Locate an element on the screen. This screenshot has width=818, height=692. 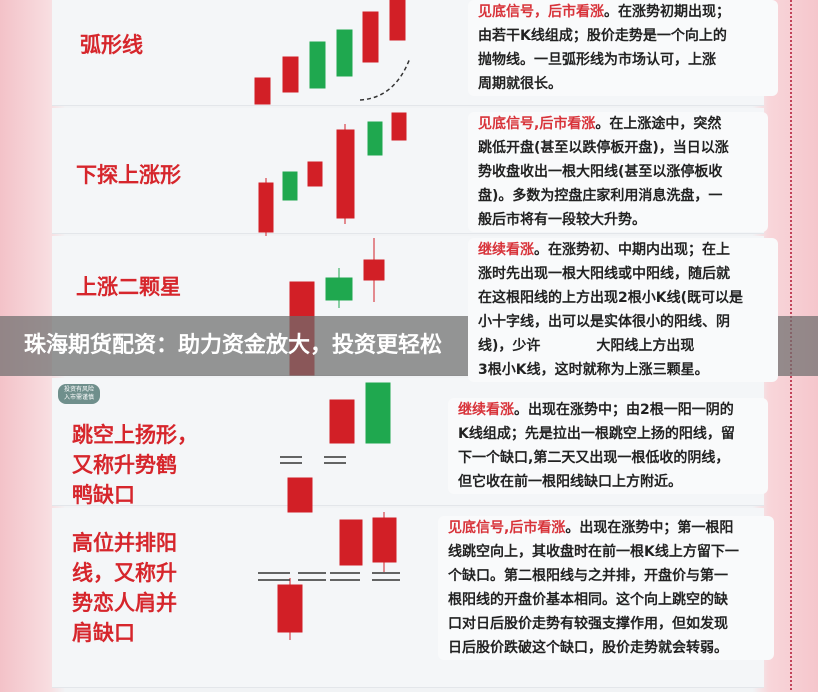
pattern-title: 弧形线 is located at coordinates (111, 45).